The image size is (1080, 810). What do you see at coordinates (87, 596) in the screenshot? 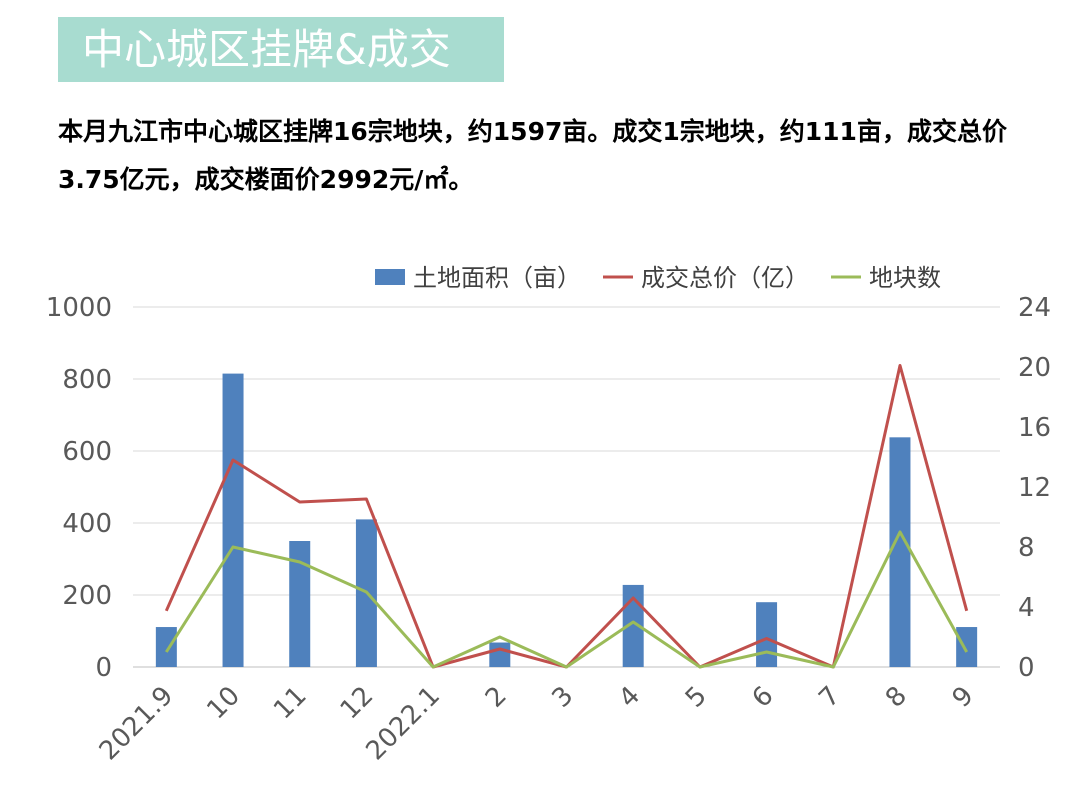
I see `left-axis-tick-label: 200` at bounding box center [87, 596].